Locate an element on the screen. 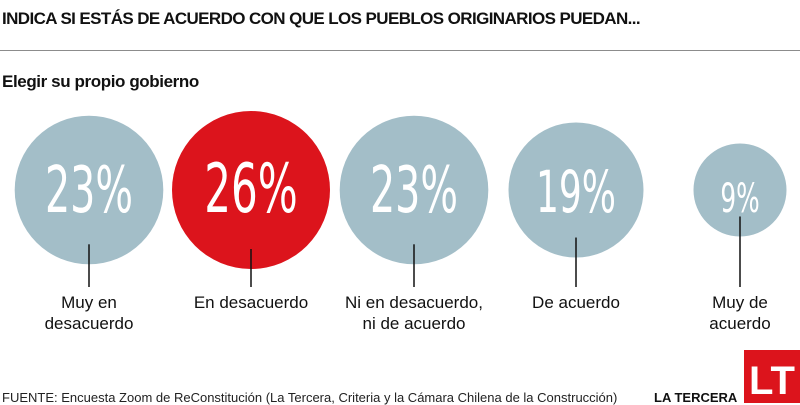 This screenshot has height=405, width=800. category-label: Ni en desacuerdo, is located at coordinates (414, 302).